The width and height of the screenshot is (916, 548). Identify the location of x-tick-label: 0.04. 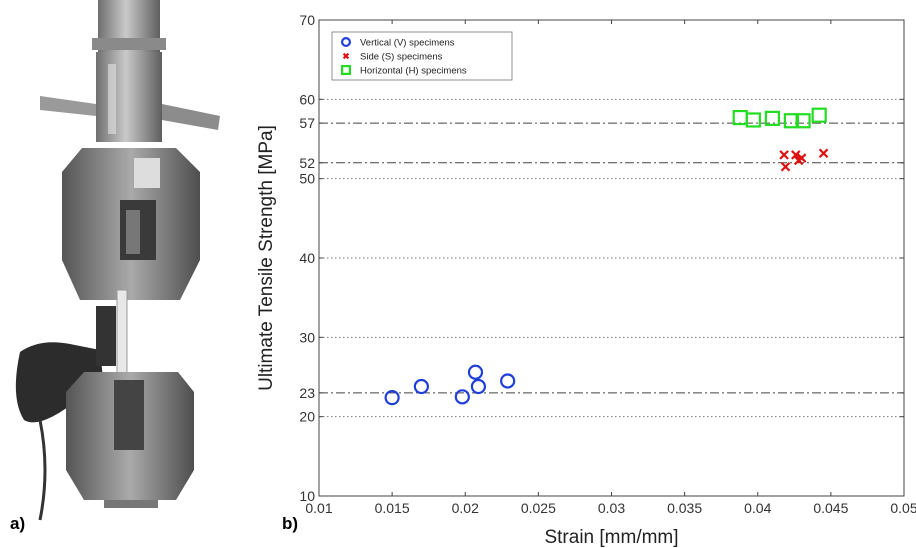
(757, 508).